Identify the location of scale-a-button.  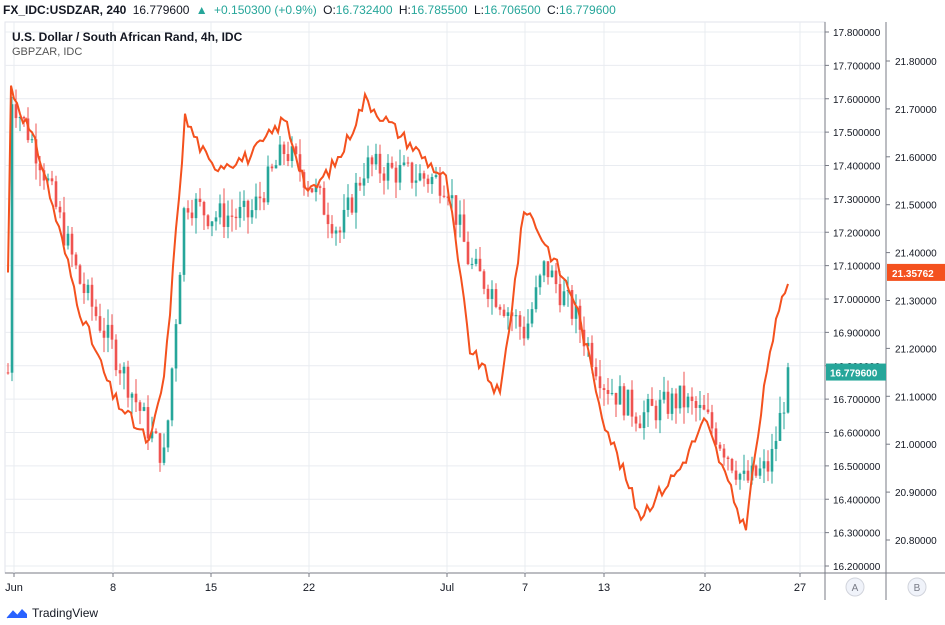
(855, 587).